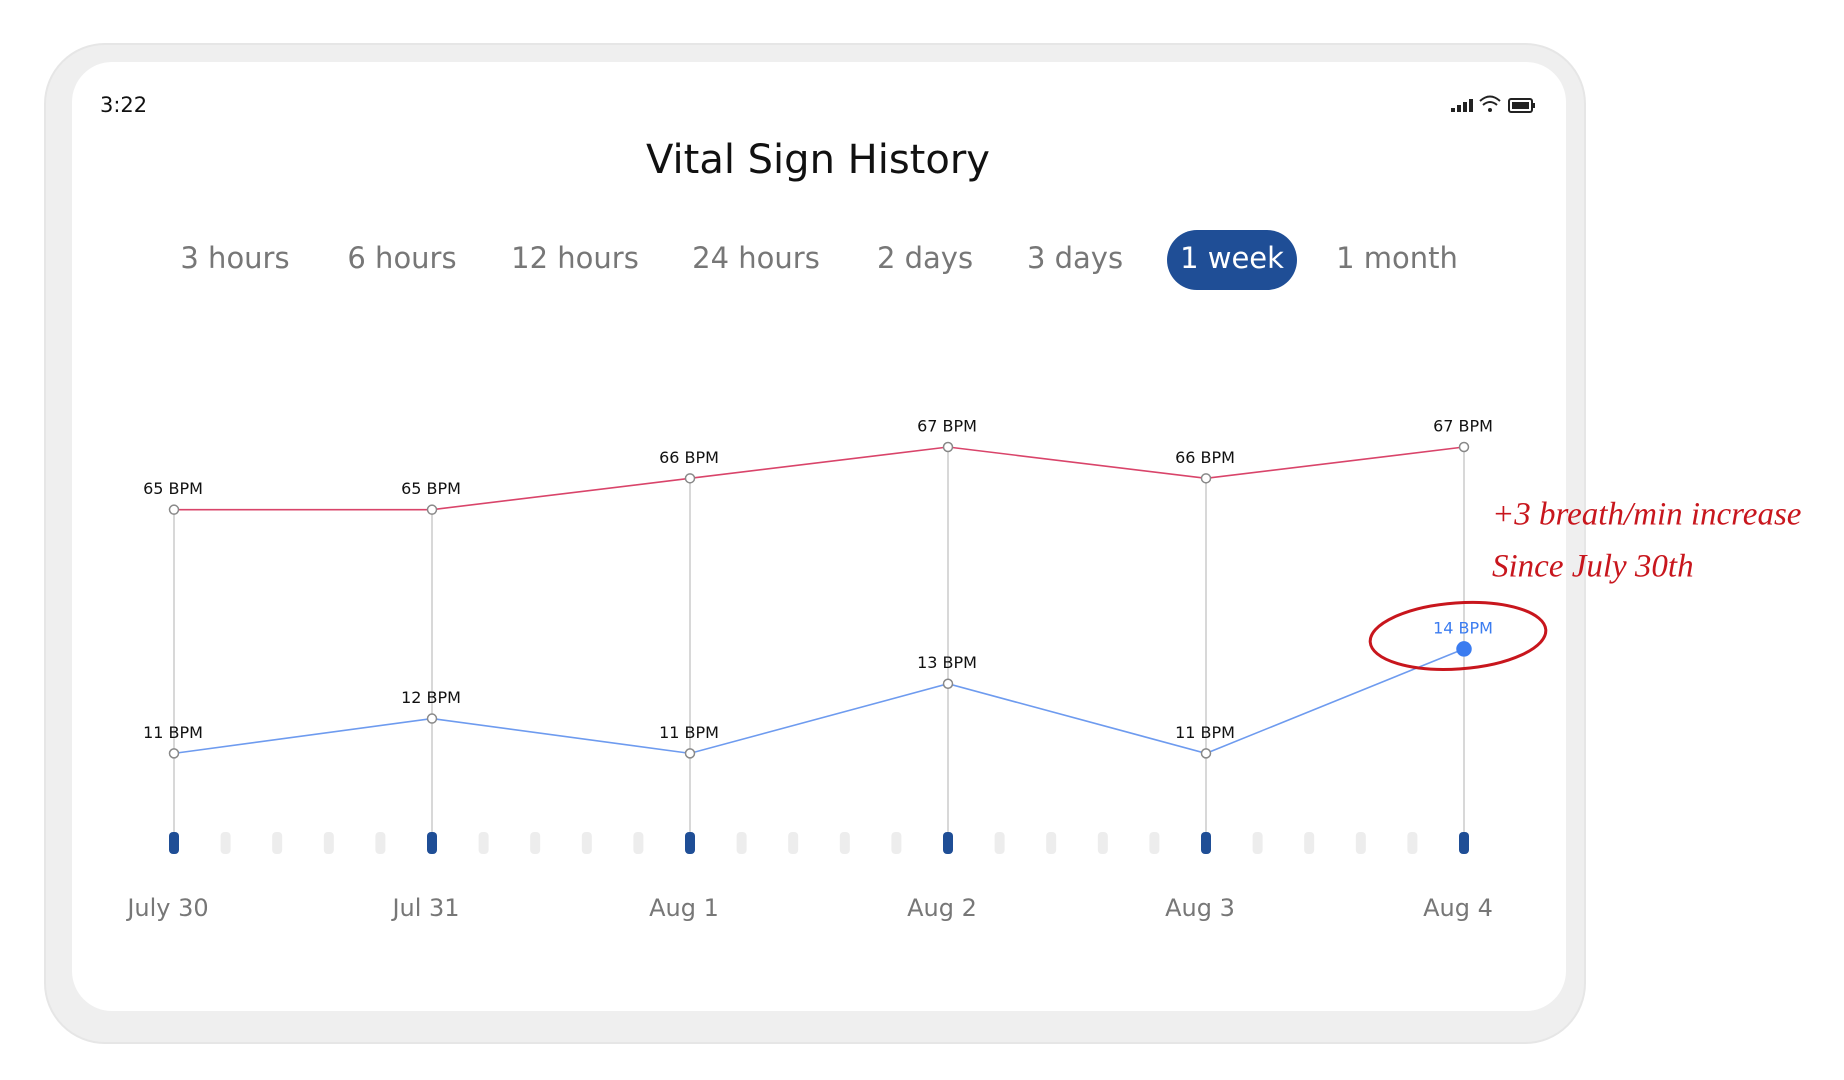 The image size is (1844, 1080). What do you see at coordinates (424, 908) in the screenshot?
I see `x-tick-label: Jul 31` at bounding box center [424, 908].